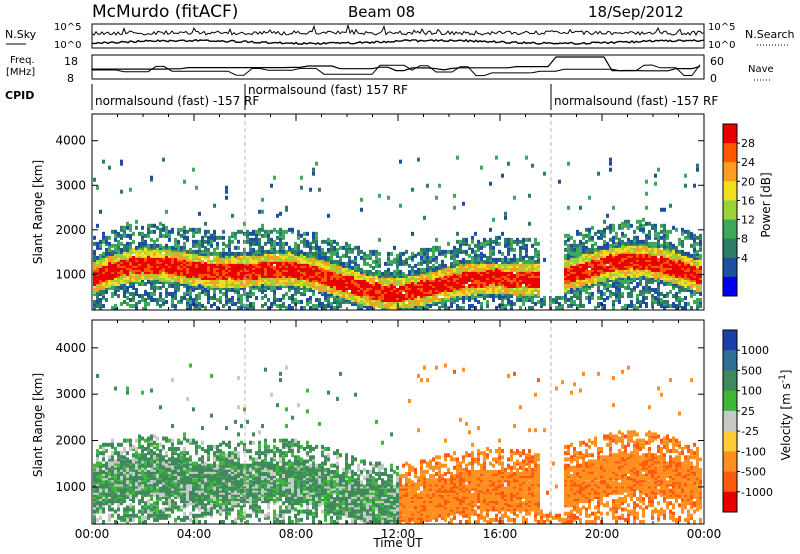  What do you see at coordinates (400, 36) in the screenshot?
I see `noise-panel: N.Sky 10^5 10^0 10^5 10^0 N.Search` at bounding box center [400, 36].